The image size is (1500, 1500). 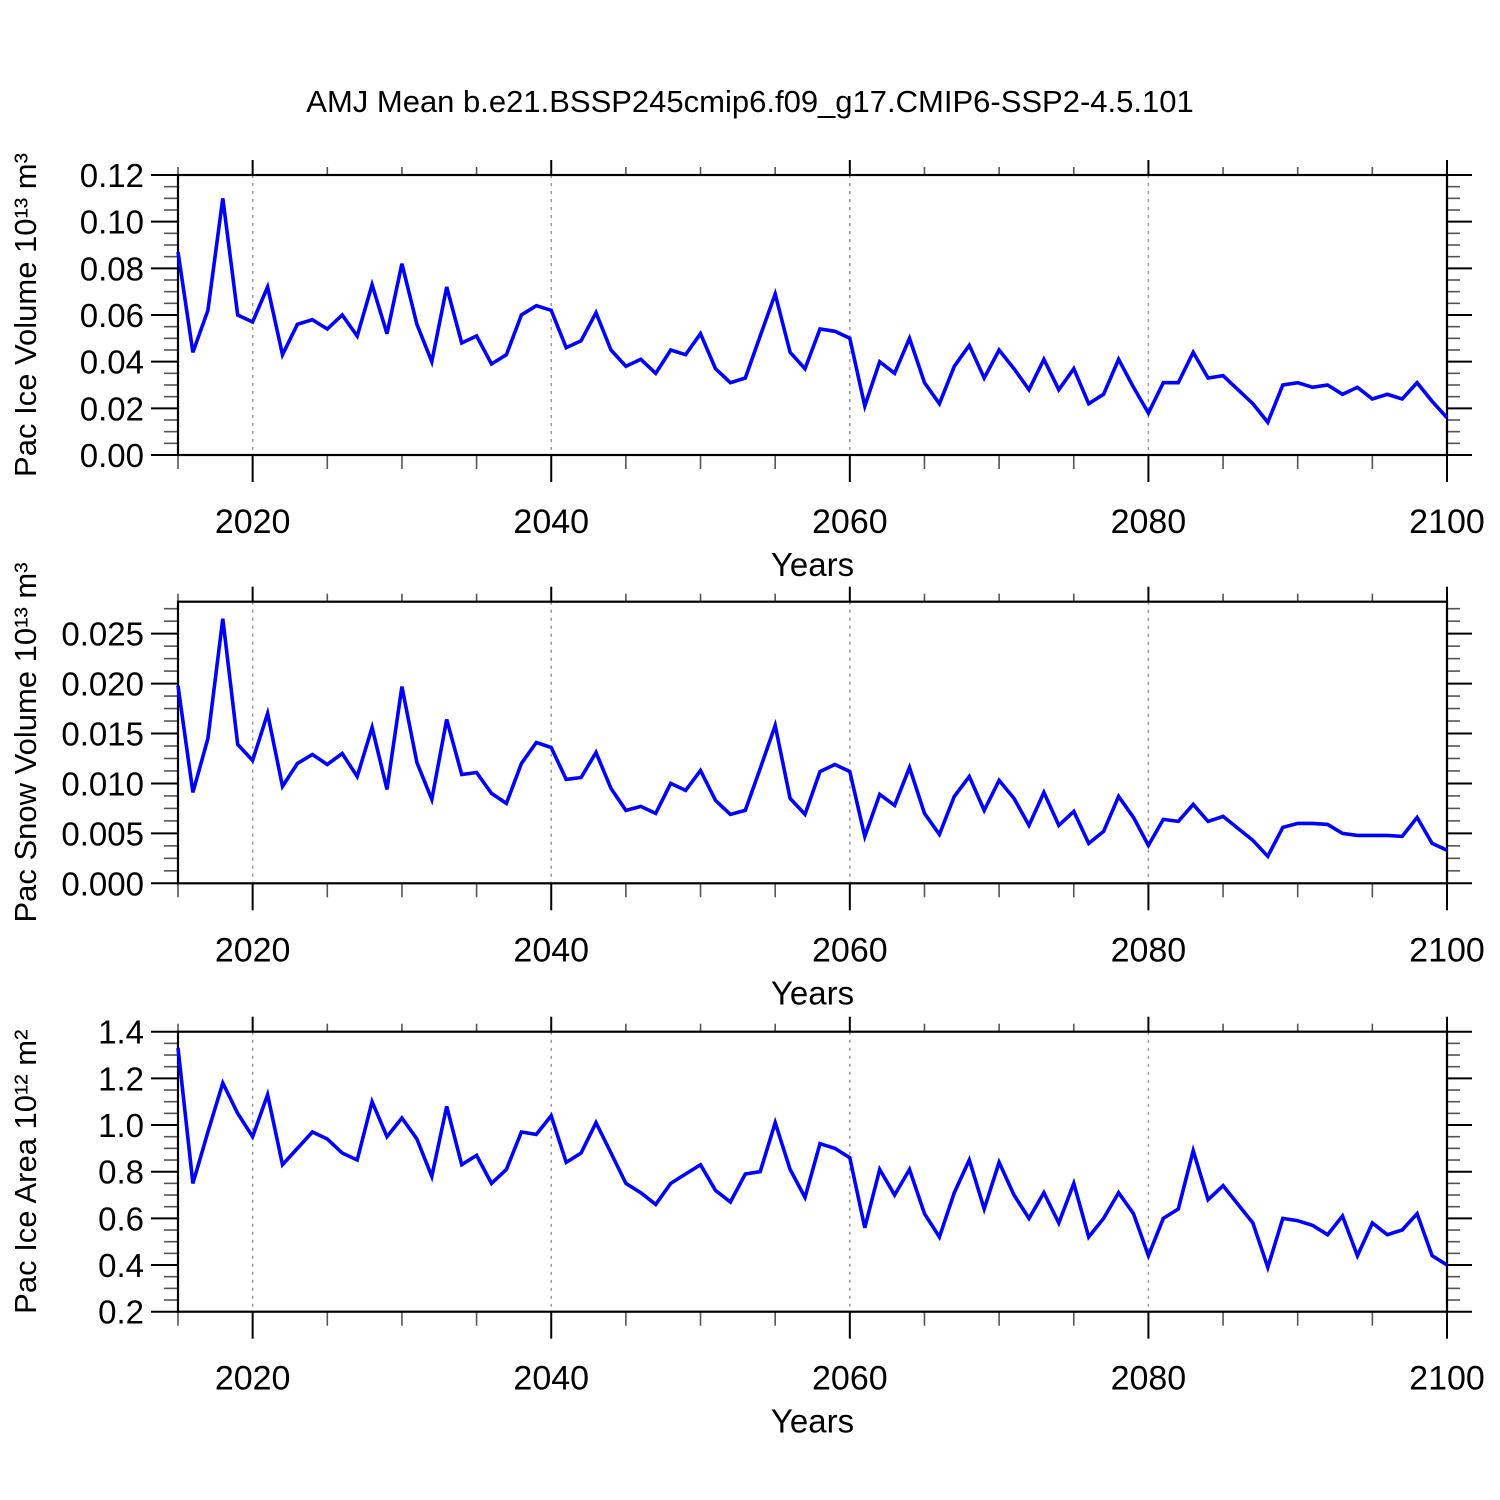 What do you see at coordinates (25, 315) in the screenshot?
I see `y-axis-label: Pac Ice Volume 10¹³ m³` at bounding box center [25, 315].